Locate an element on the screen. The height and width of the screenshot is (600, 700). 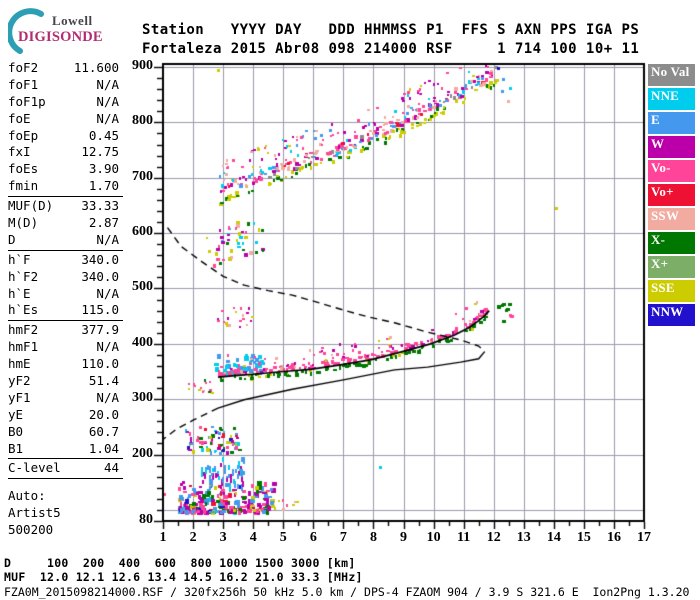
param-name: h`E is located at coordinates (19, 293).